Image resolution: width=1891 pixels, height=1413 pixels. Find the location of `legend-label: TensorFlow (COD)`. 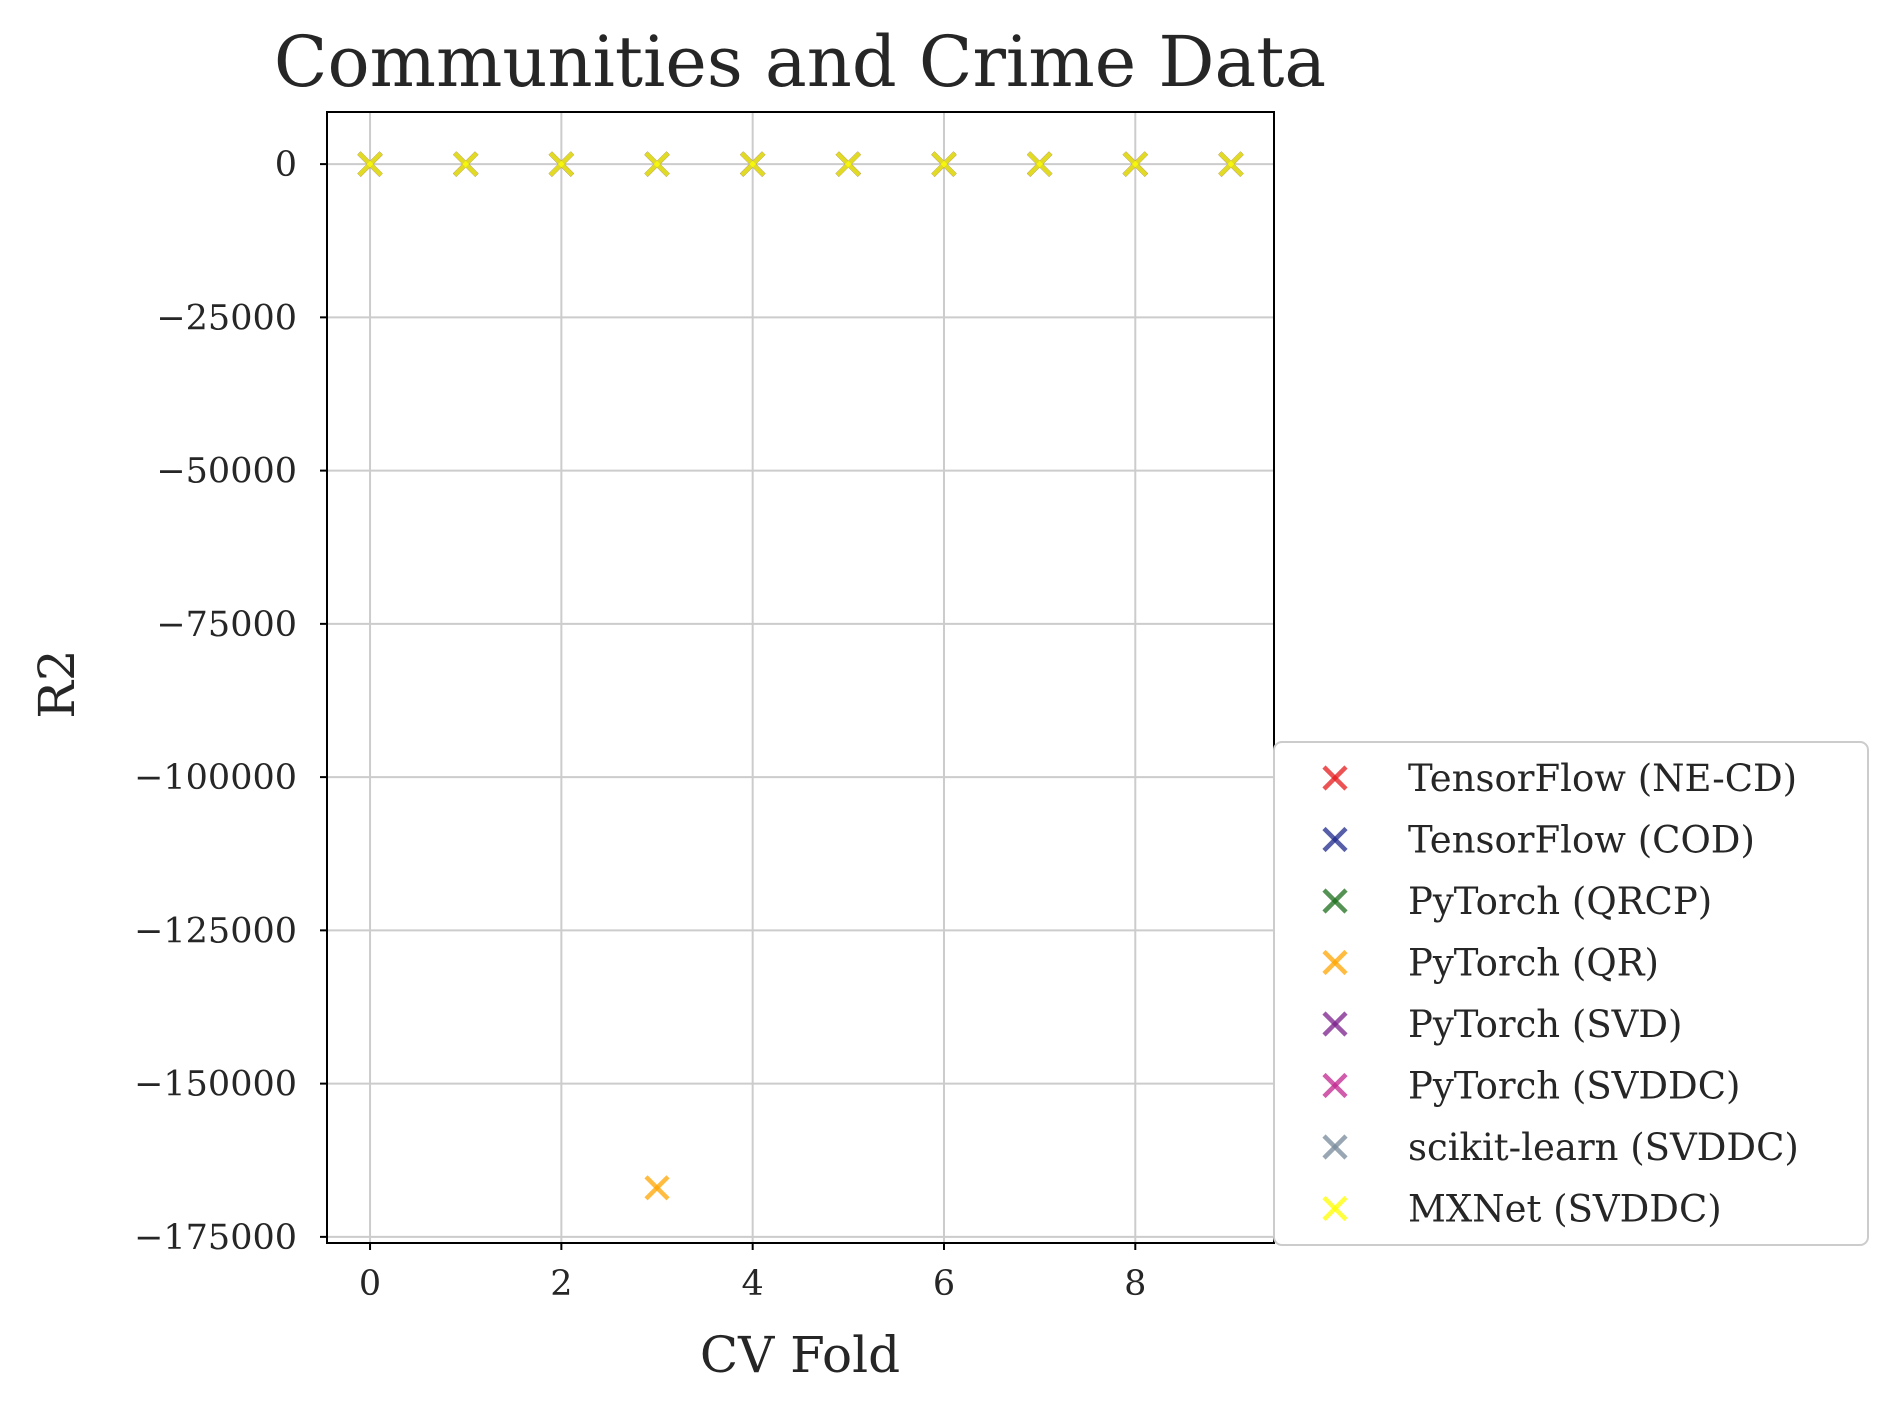

legend-label: TensorFlow (COD) is located at coordinates (1581, 840).